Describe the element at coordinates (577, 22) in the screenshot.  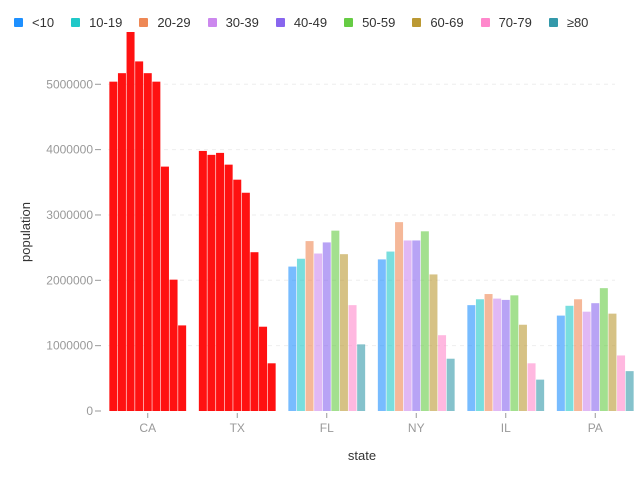
I see `legend-label: ≥80` at that location.